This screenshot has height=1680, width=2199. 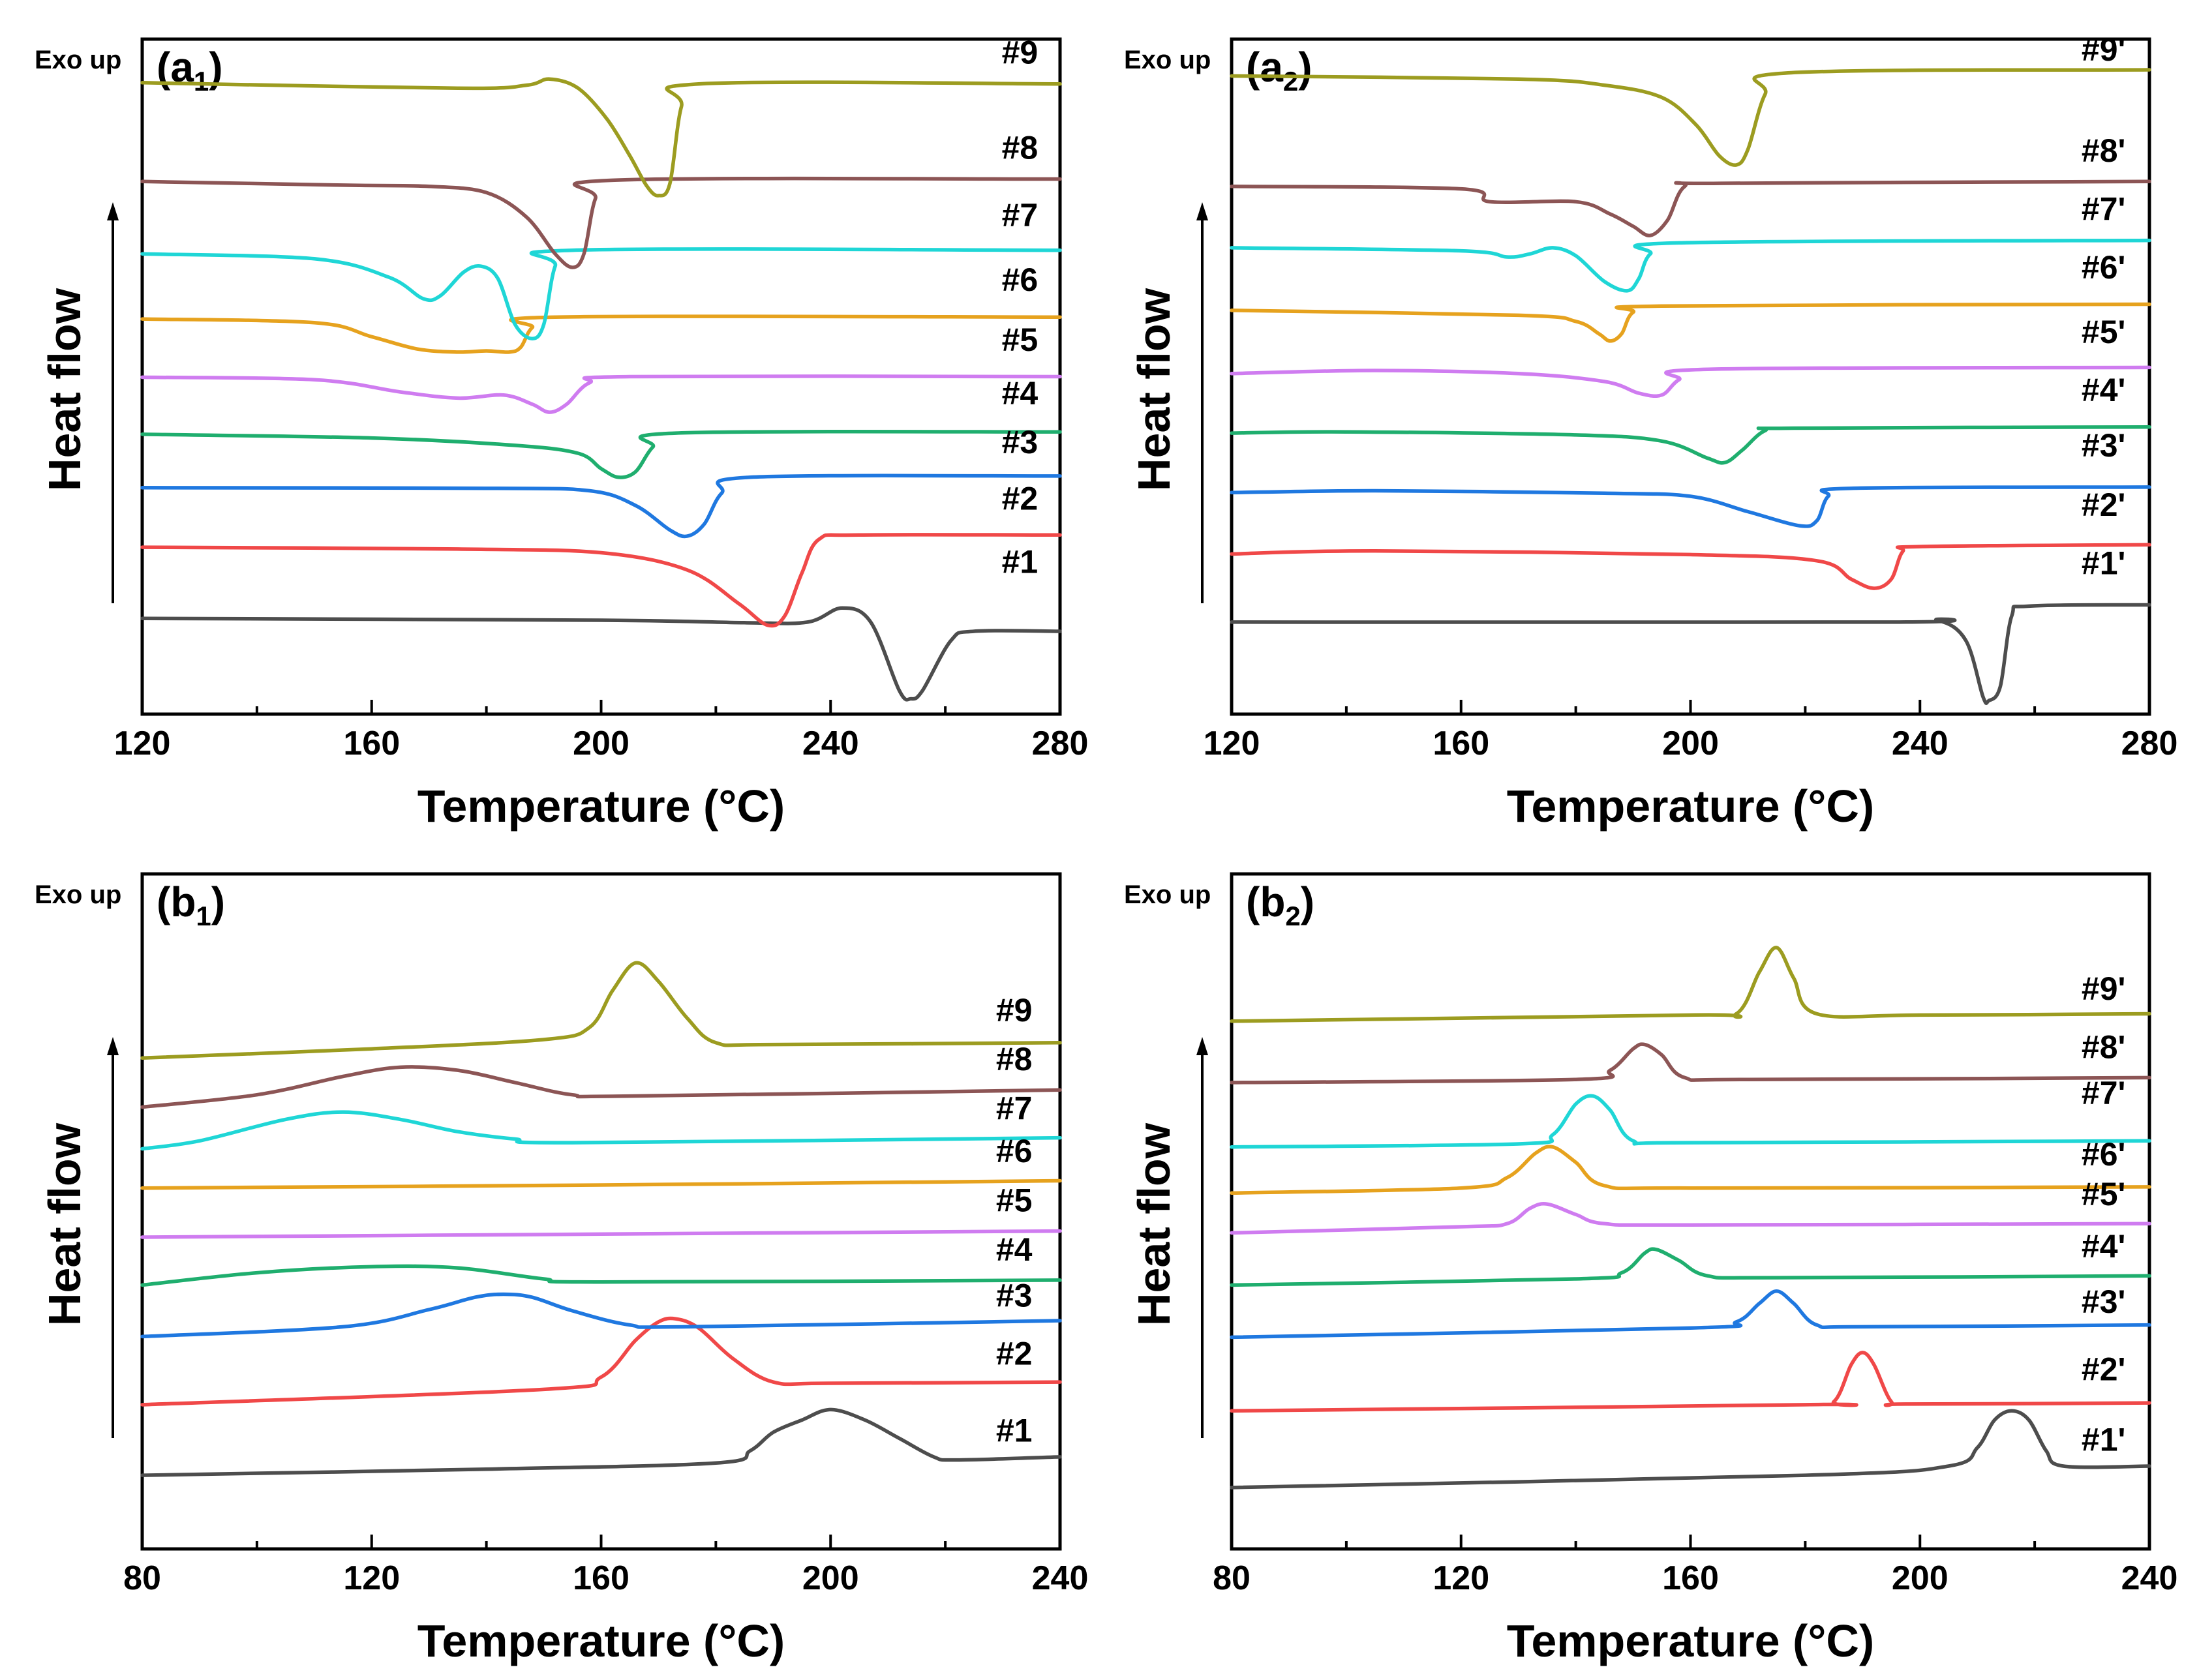 I want to click on series-curve-n1, so click(x=601, y=1442).